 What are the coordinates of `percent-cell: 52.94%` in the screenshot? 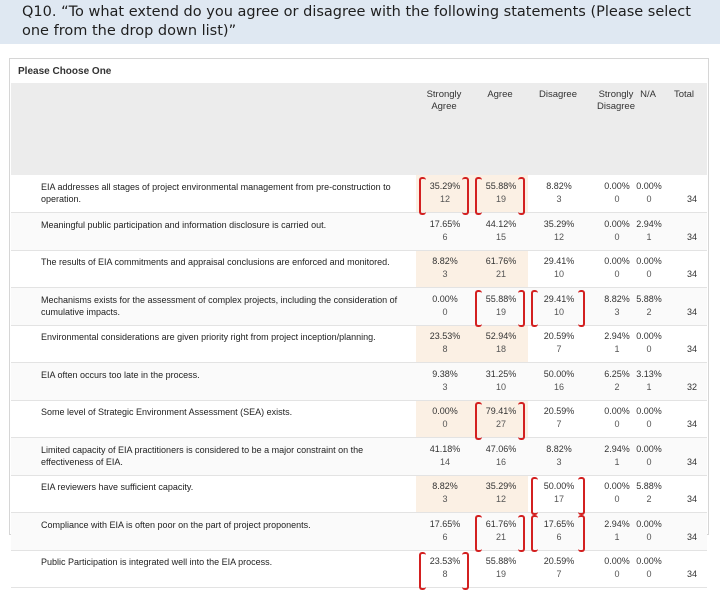 It's located at (501, 336).